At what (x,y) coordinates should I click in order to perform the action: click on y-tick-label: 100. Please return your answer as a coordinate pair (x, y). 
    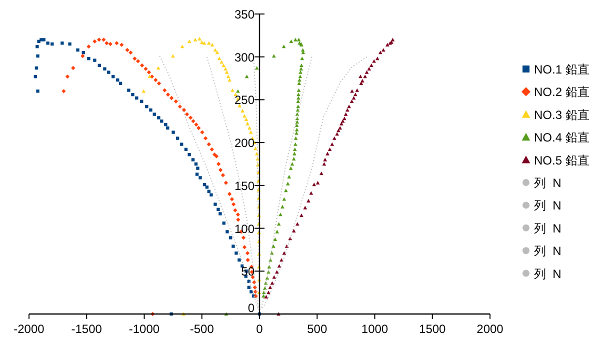
    Looking at the image, I should click on (244, 229).